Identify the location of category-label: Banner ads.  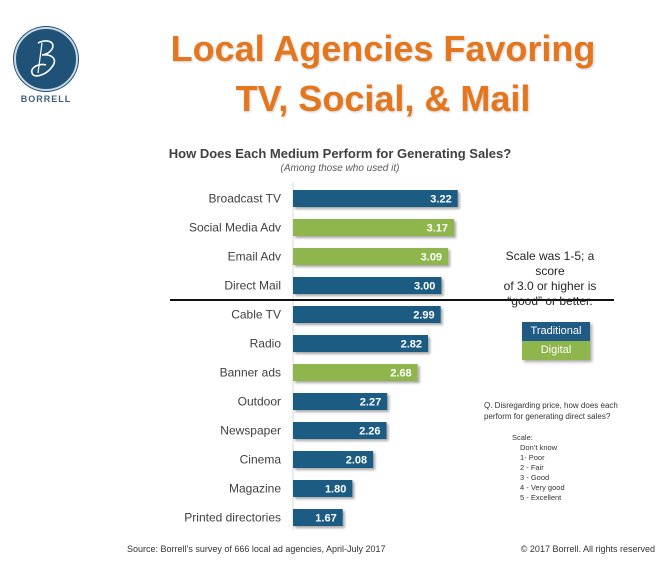
(250, 373).